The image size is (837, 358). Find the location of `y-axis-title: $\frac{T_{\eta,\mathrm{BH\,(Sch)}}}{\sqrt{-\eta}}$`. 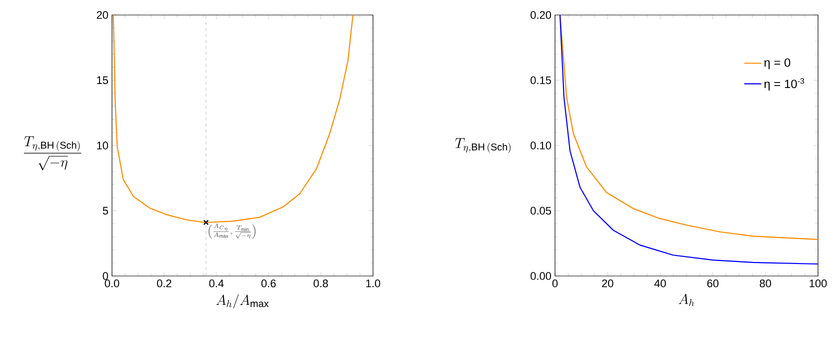

y-axis-title: $\frac{T_{\eta,\mathrm{BH\,(Sch)}}}{\sqrt{-\eta}}$ is located at coordinates (53, 153).